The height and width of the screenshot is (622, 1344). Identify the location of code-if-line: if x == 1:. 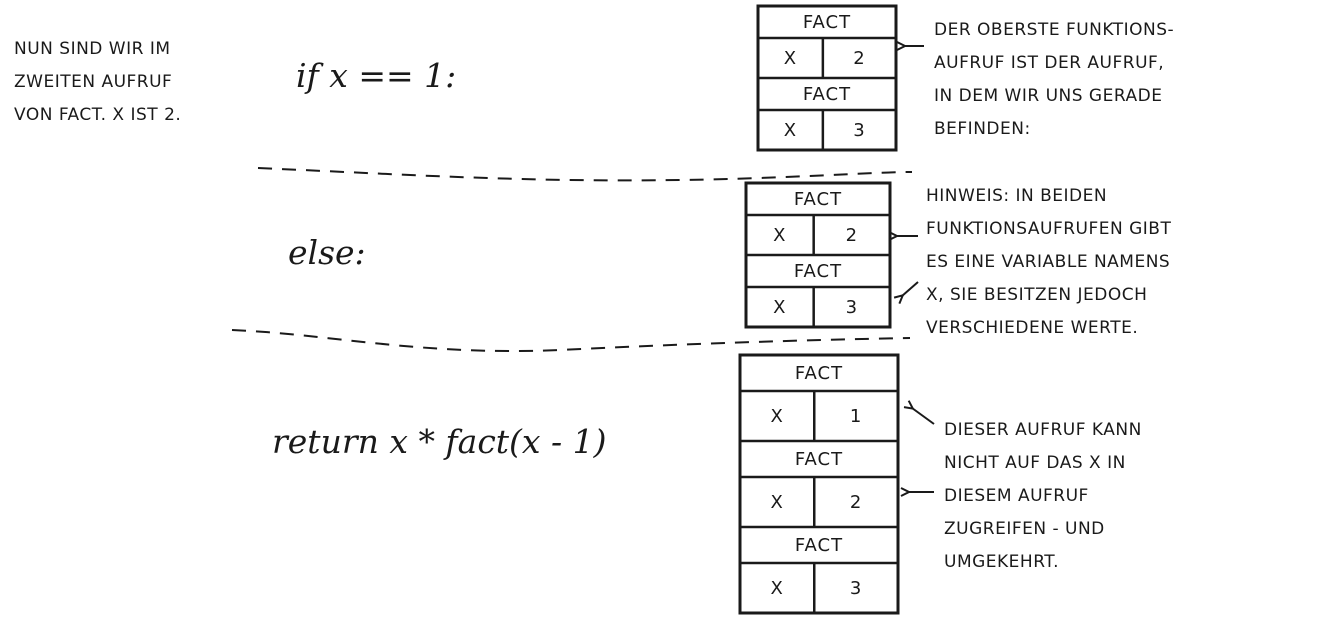
(376, 75).